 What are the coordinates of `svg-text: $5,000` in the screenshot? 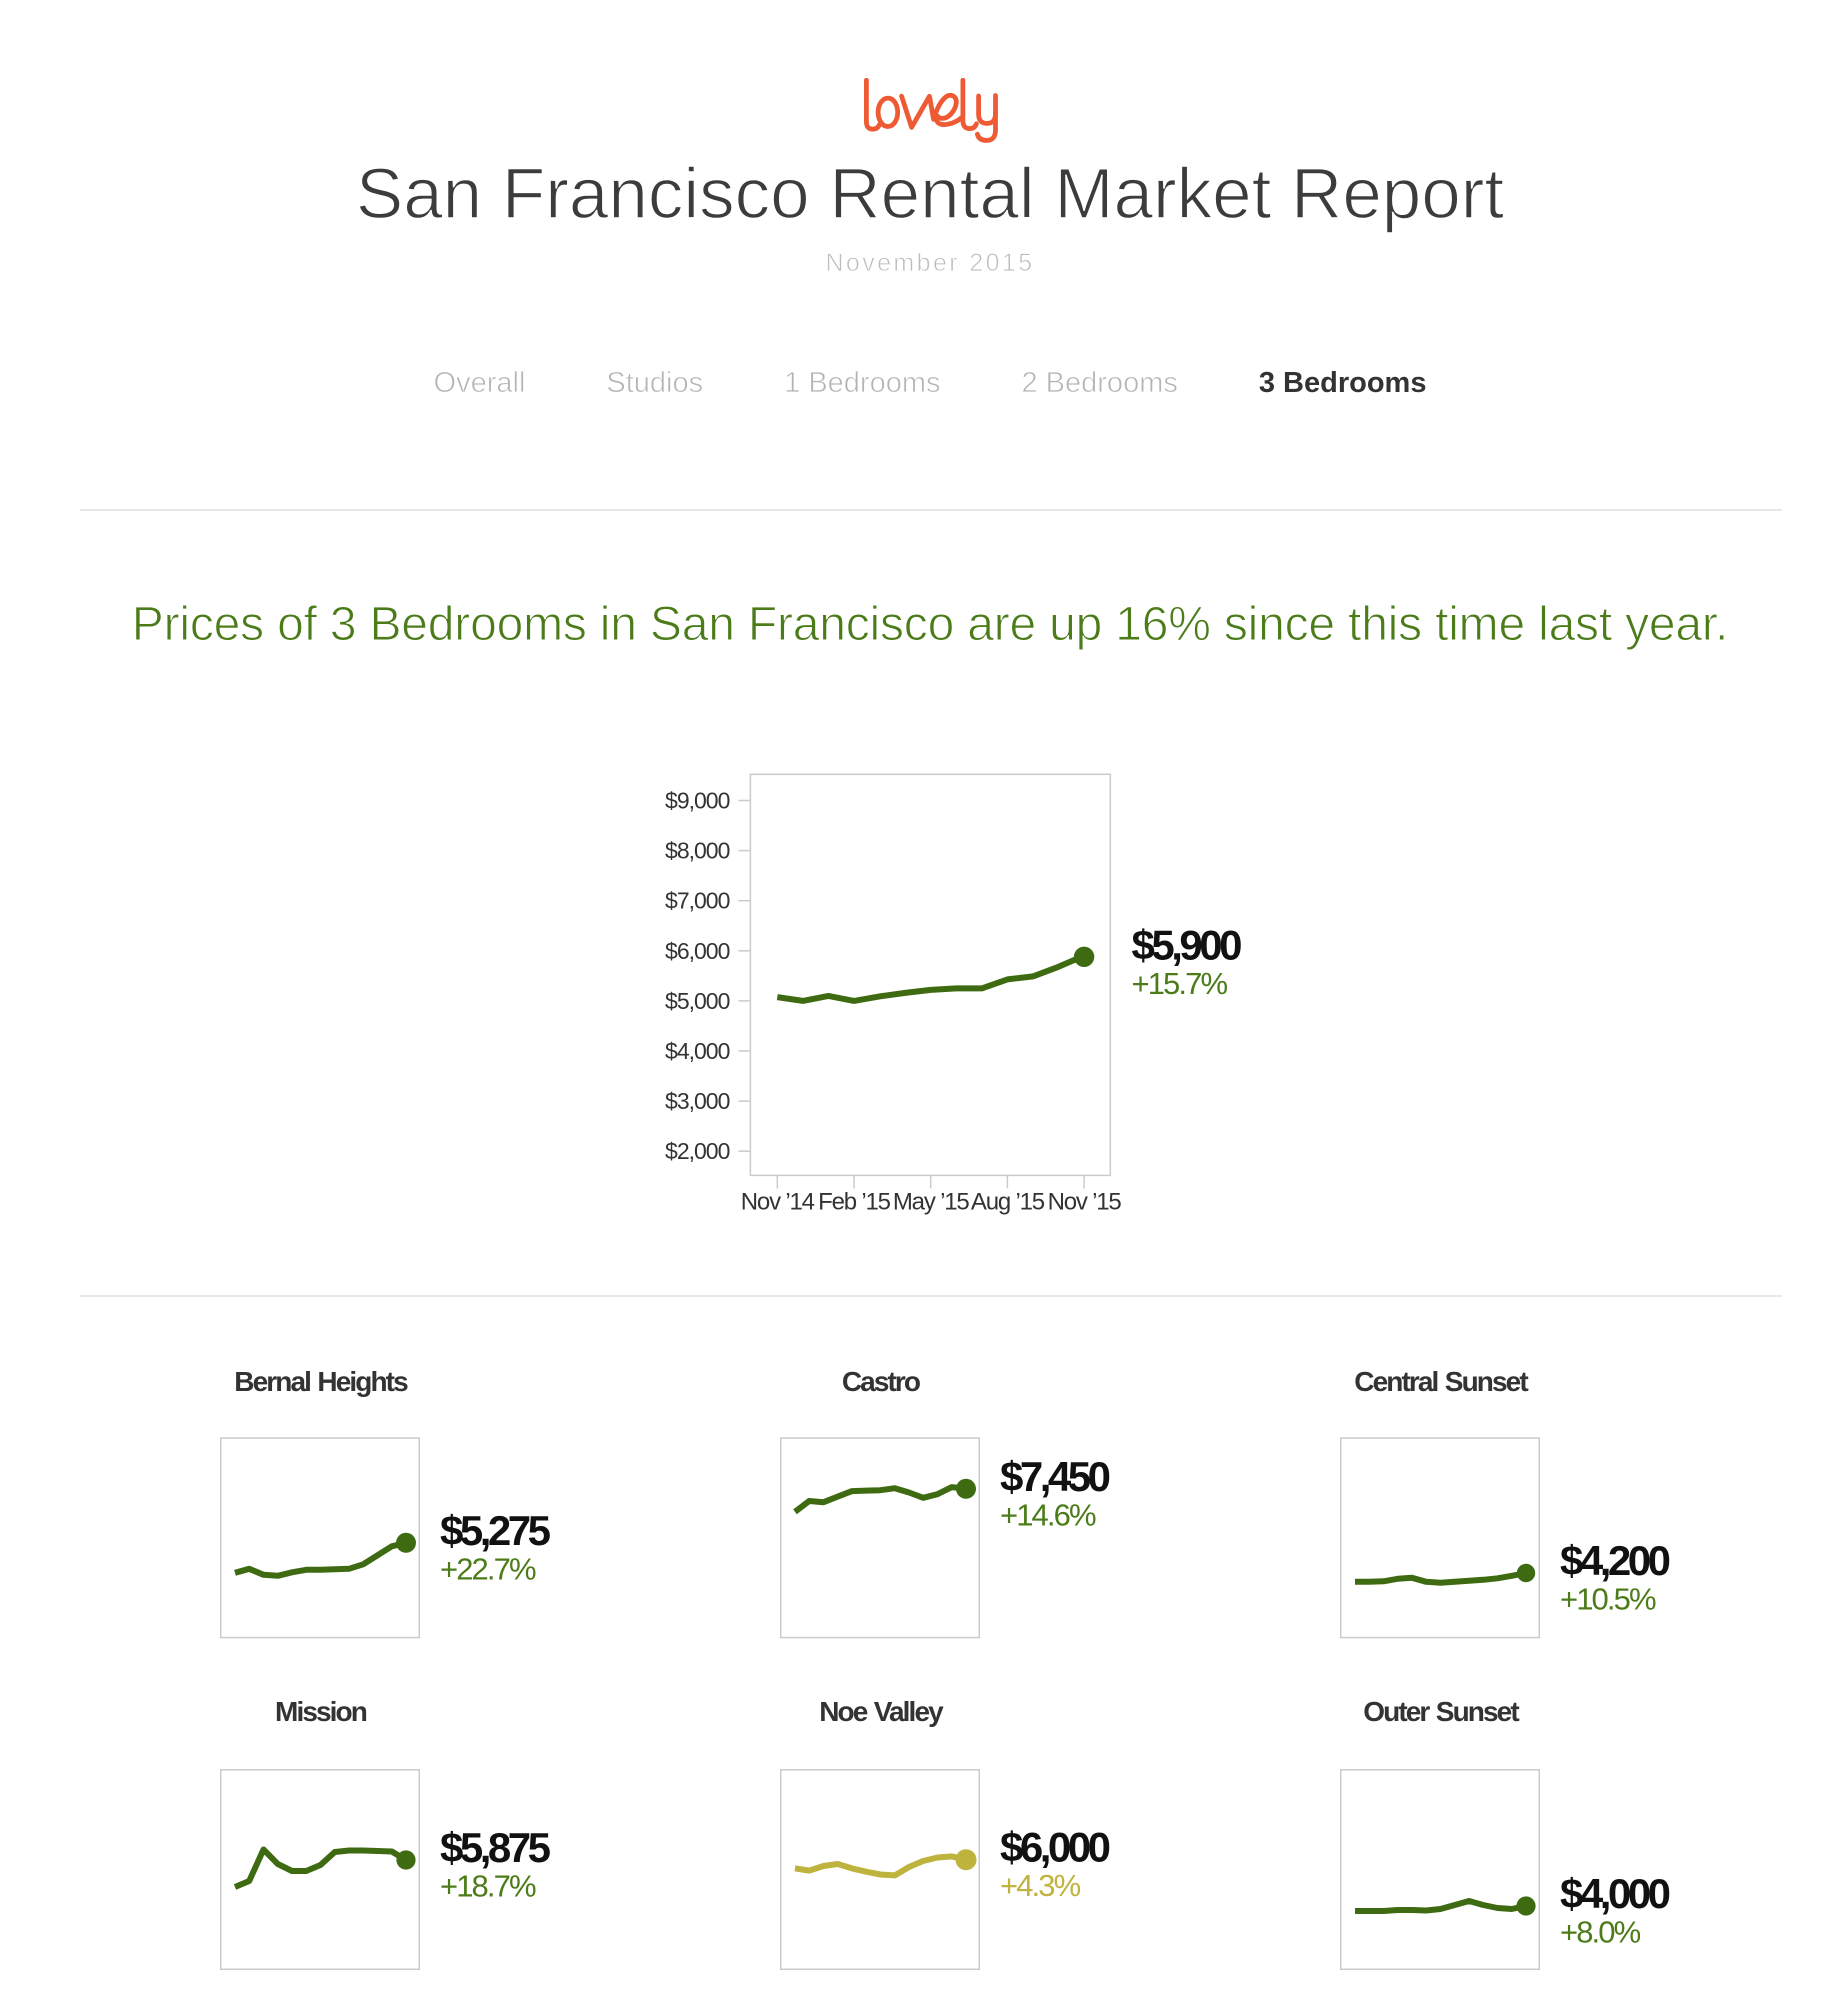 It's located at (697, 1001).